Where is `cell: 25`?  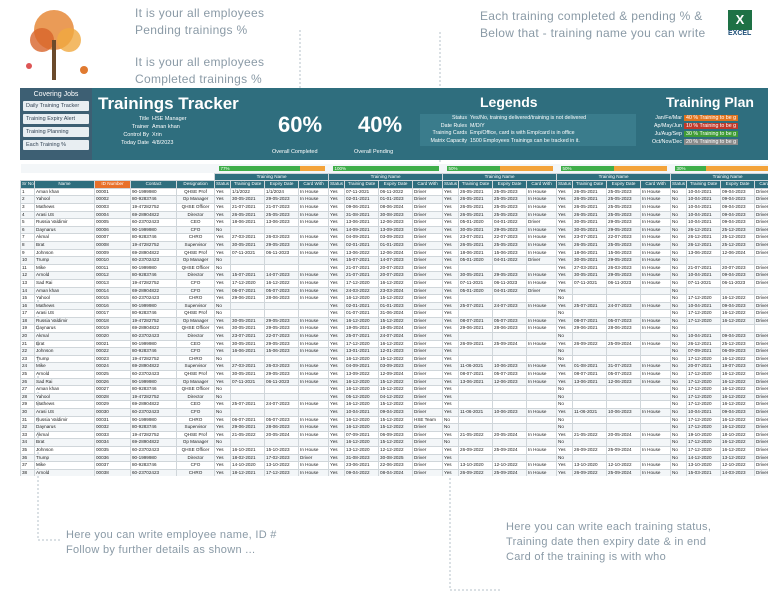
cell: 25 is located at coordinates (27, 374).